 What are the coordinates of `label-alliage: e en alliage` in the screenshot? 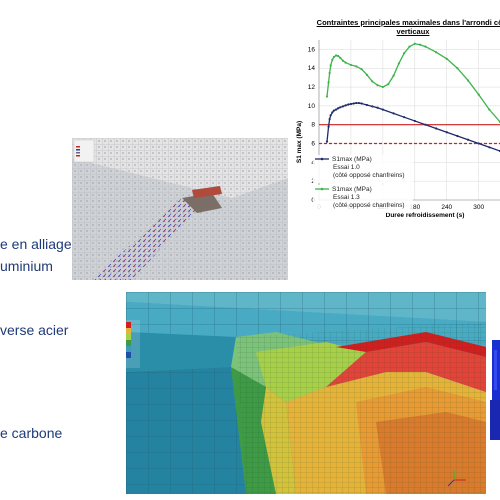 It's located at (36, 244).